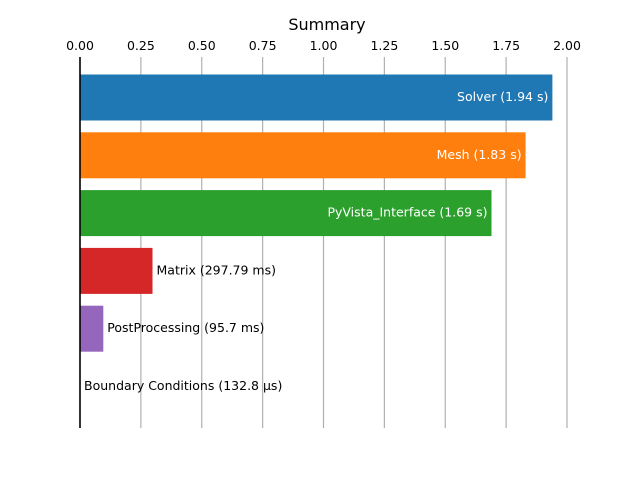 This screenshot has height=480, width=640. Describe the element at coordinates (263, 45) in the screenshot. I see `x-tick-label: 0.75` at that location.